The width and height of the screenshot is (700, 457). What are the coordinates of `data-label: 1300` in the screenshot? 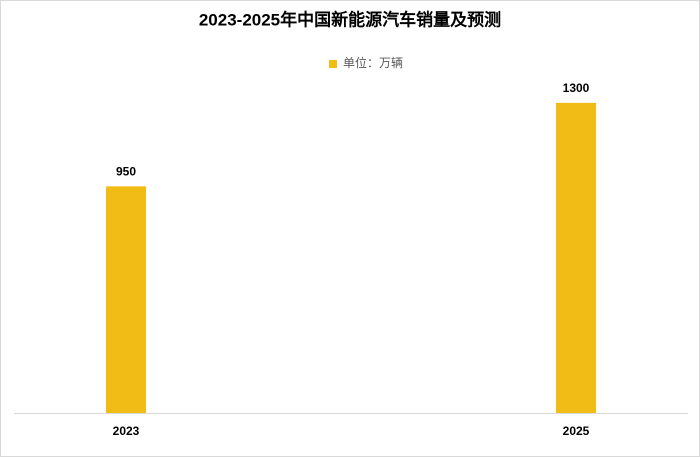 It's located at (576, 88).